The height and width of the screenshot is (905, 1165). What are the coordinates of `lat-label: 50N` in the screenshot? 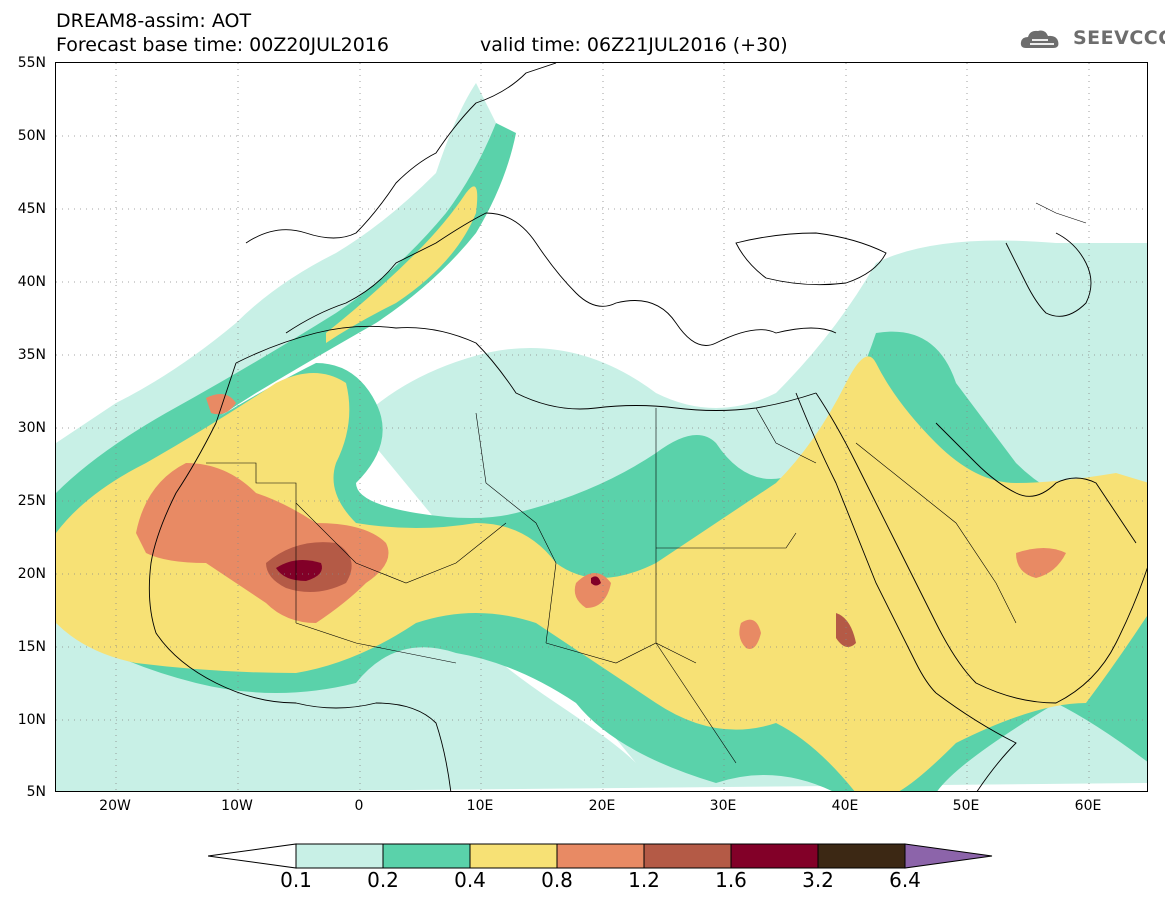 It's located at (31, 136).